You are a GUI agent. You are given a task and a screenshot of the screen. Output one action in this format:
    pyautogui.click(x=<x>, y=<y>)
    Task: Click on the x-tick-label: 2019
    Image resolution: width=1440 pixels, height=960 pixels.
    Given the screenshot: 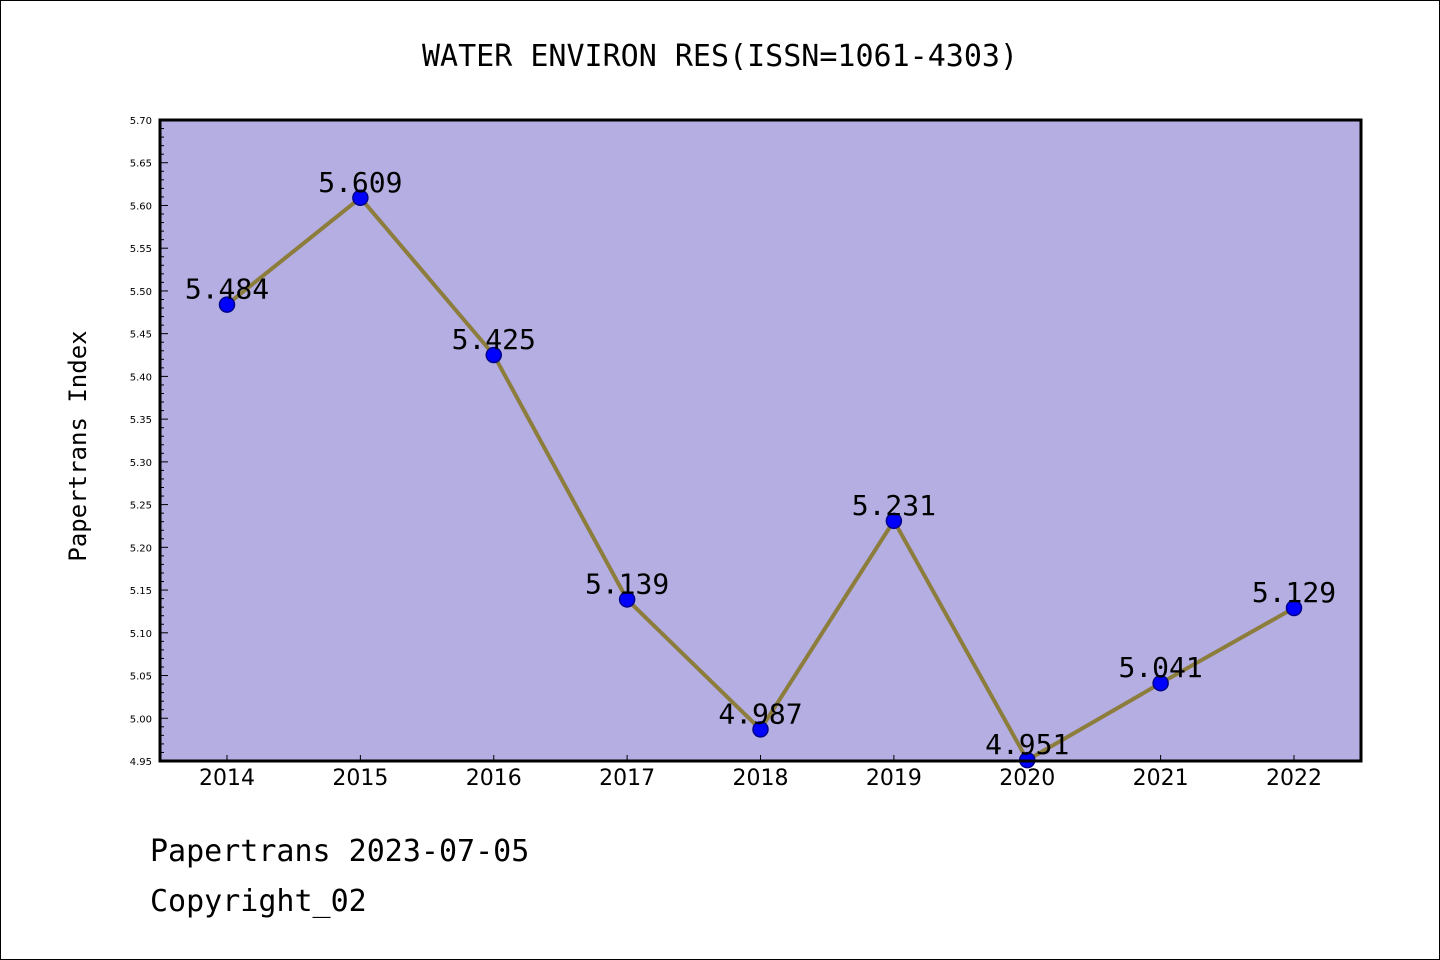 What is the action you would take?
    pyautogui.click(x=894, y=778)
    